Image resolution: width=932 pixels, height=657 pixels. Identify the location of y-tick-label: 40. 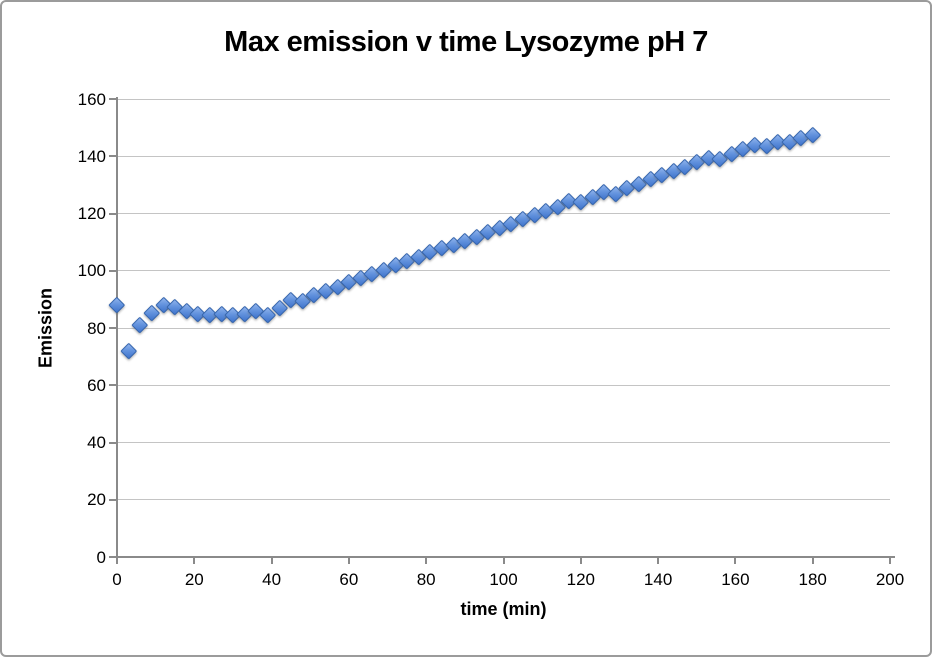
(96, 442).